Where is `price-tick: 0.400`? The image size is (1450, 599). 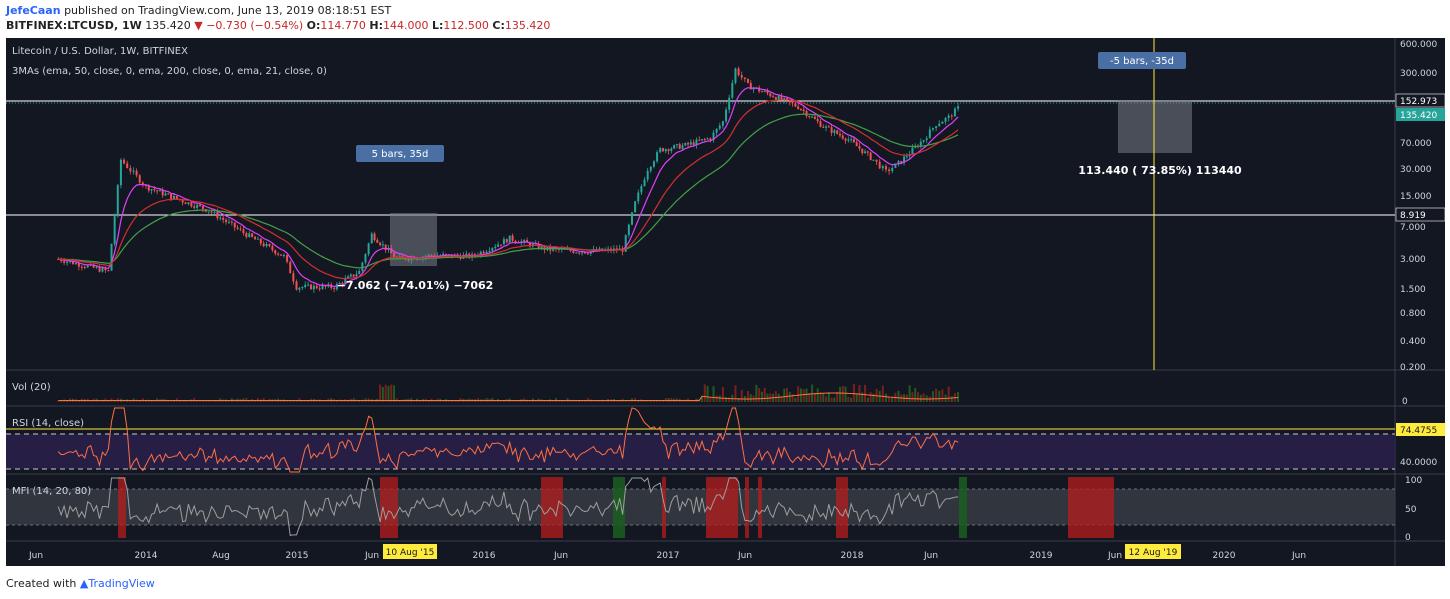 price-tick: 0.400 is located at coordinates (1413, 342).